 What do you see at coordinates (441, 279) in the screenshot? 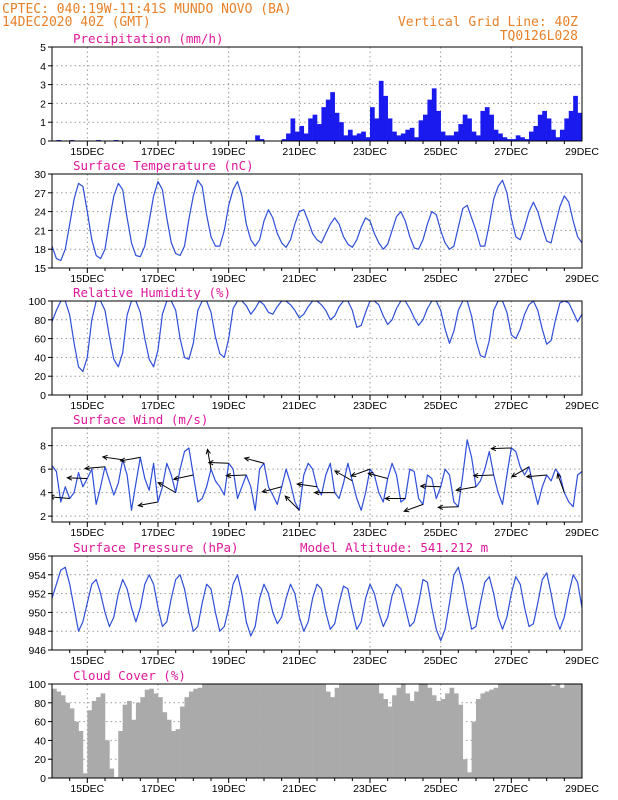
I see `x-tick-label: 25DEC` at bounding box center [441, 279].